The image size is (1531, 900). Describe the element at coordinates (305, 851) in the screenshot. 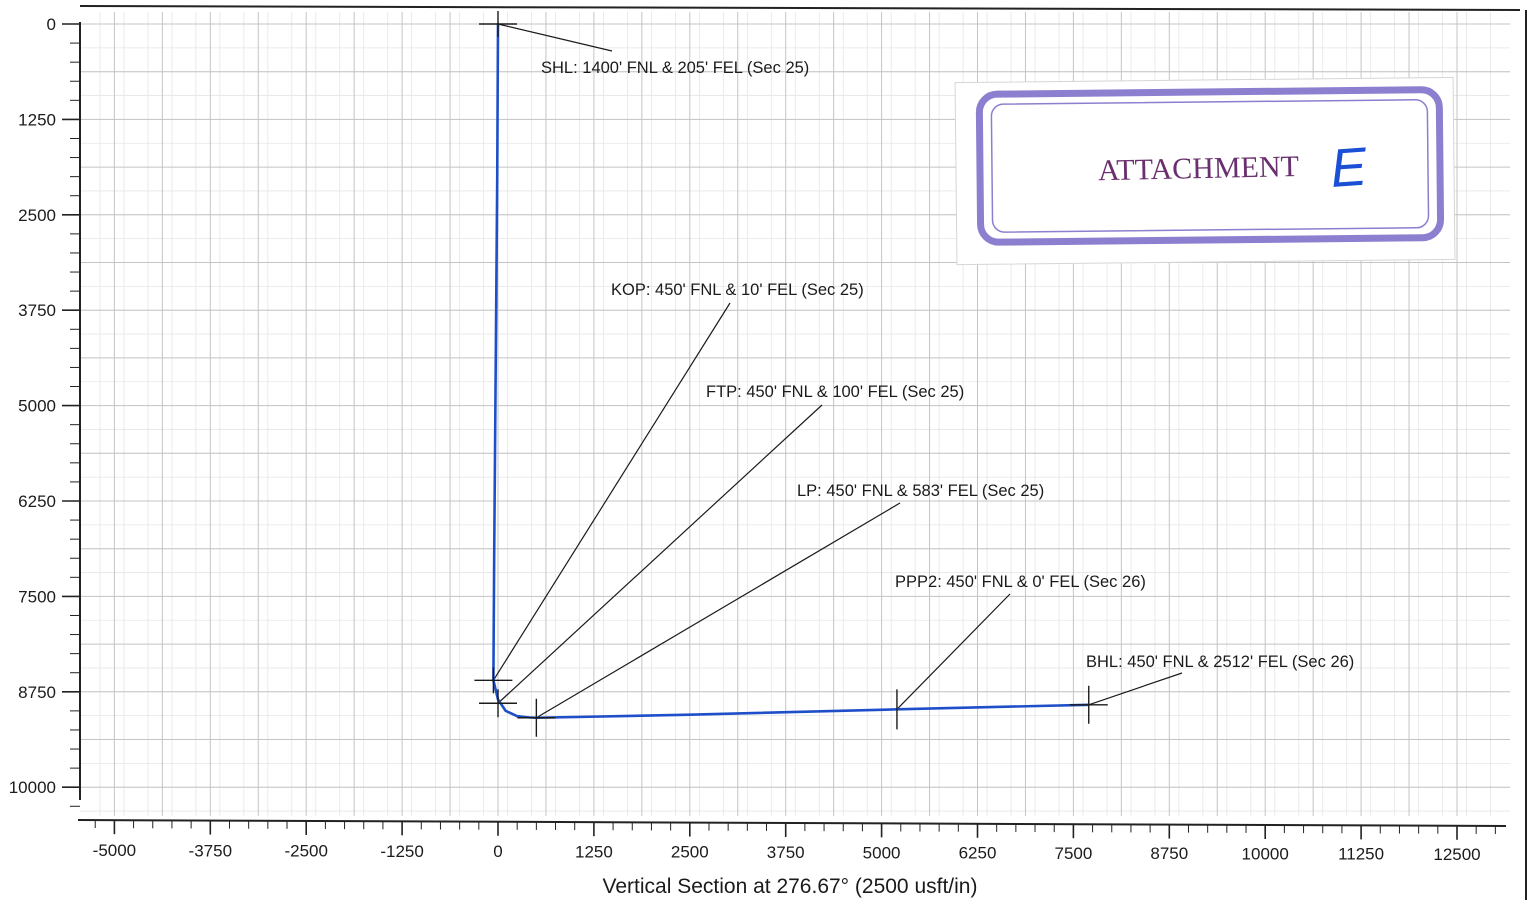

I see `x-tick-label: -2500` at that location.